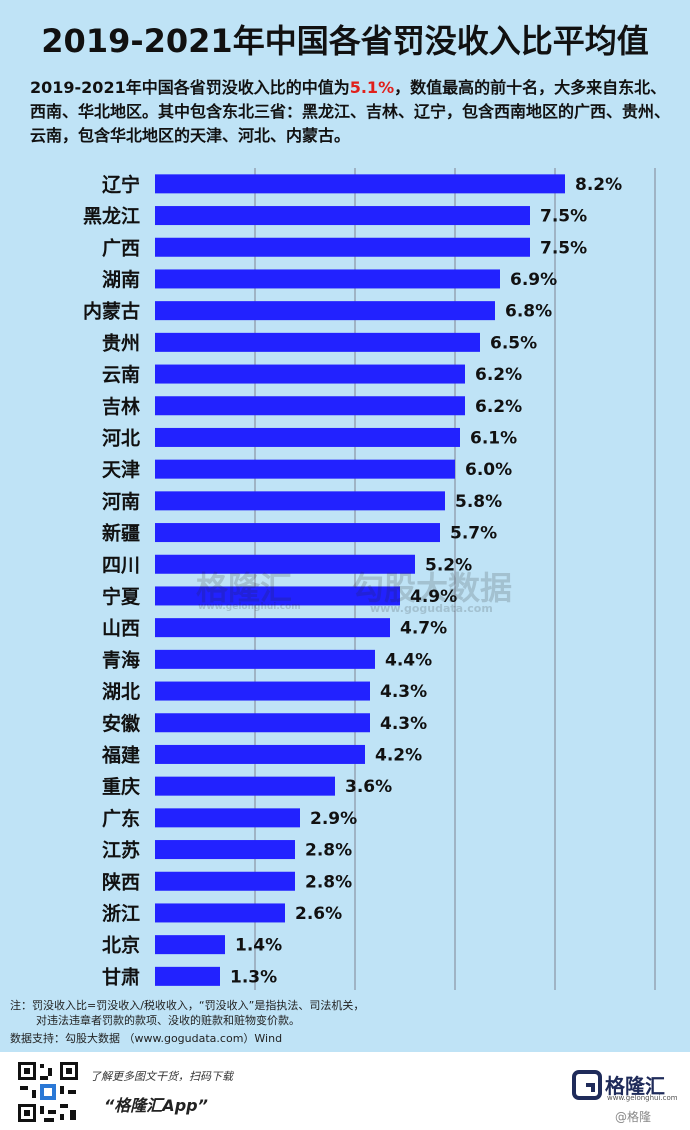 Image resolution: width=690 pixels, height=1130 pixels. Describe the element at coordinates (368, 787) in the screenshot. I see `value-label: 3.6%` at that location.